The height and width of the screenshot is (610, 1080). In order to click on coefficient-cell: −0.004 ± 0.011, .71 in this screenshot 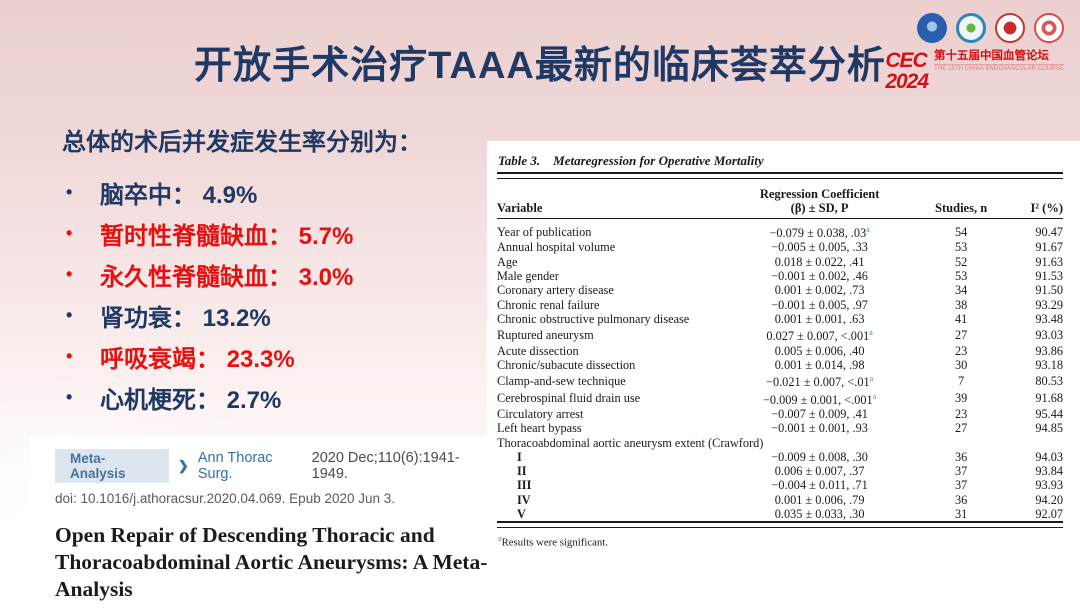, I will do `click(819, 485)`.